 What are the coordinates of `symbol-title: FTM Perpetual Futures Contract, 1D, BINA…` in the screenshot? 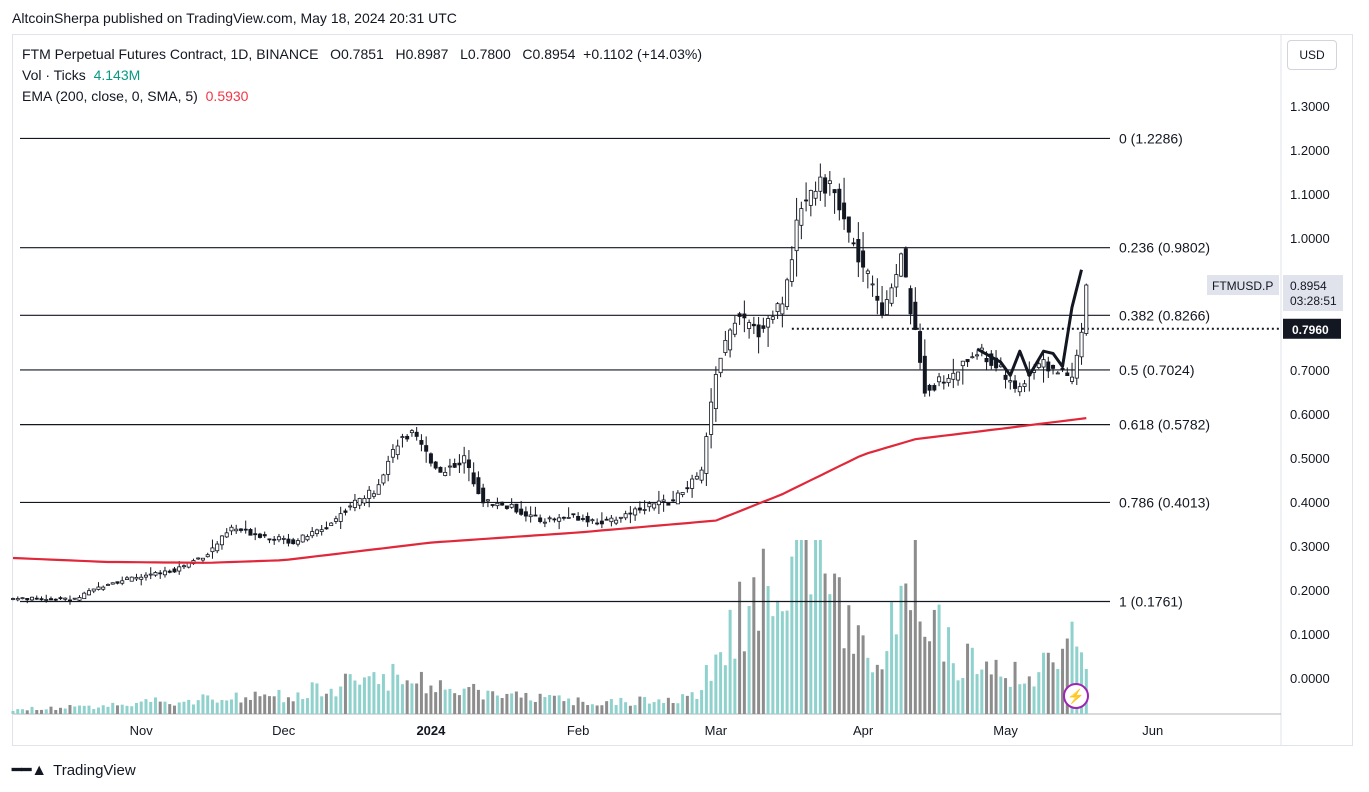 It's located at (170, 54).